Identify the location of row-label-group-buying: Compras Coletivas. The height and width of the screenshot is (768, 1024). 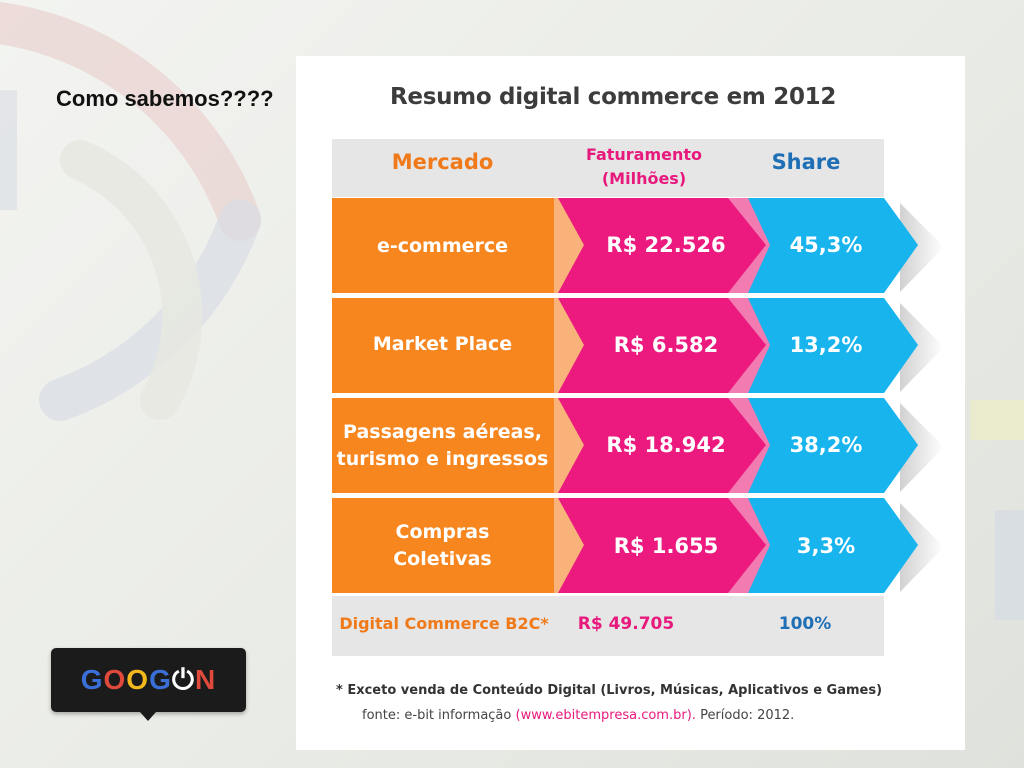
(442, 545).